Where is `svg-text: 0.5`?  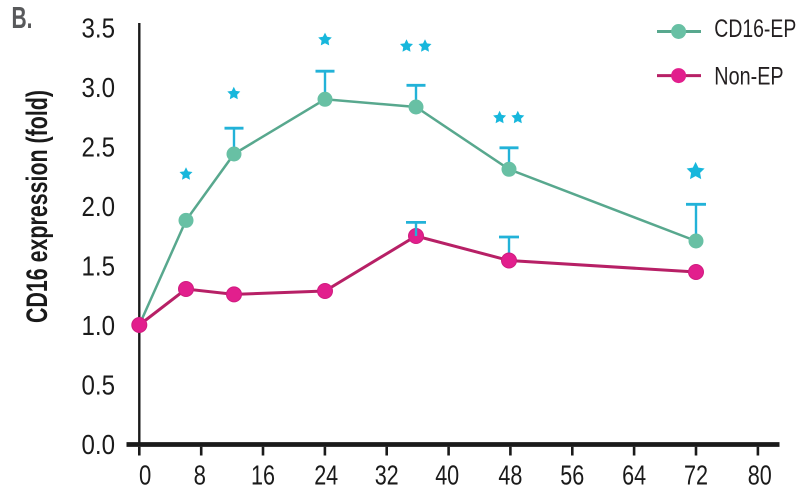
svg-text: 0.5 is located at coordinates (99, 385).